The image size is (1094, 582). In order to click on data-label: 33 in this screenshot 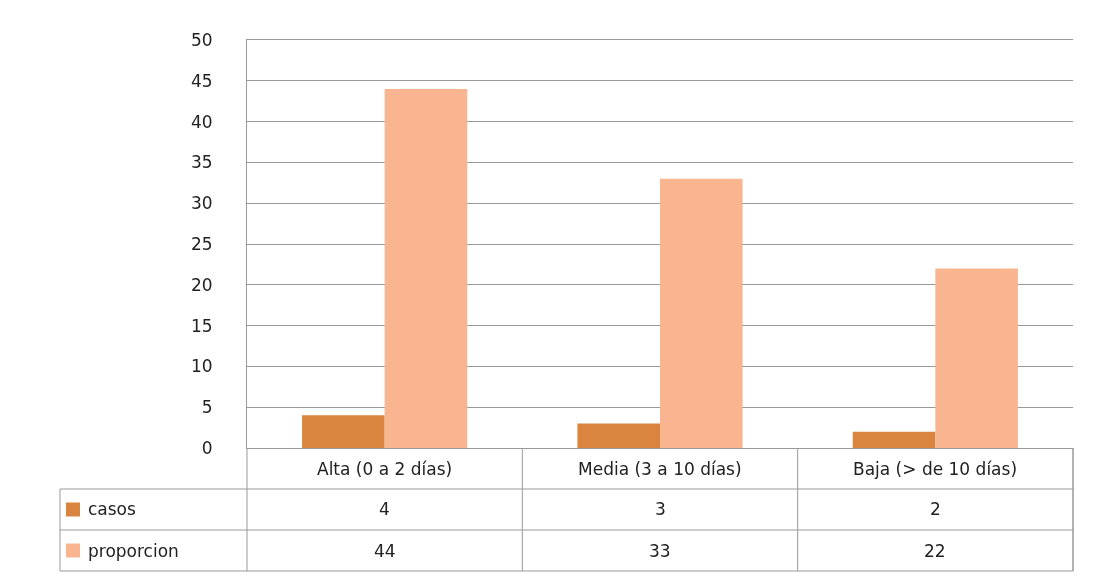, I will do `click(660, 551)`.